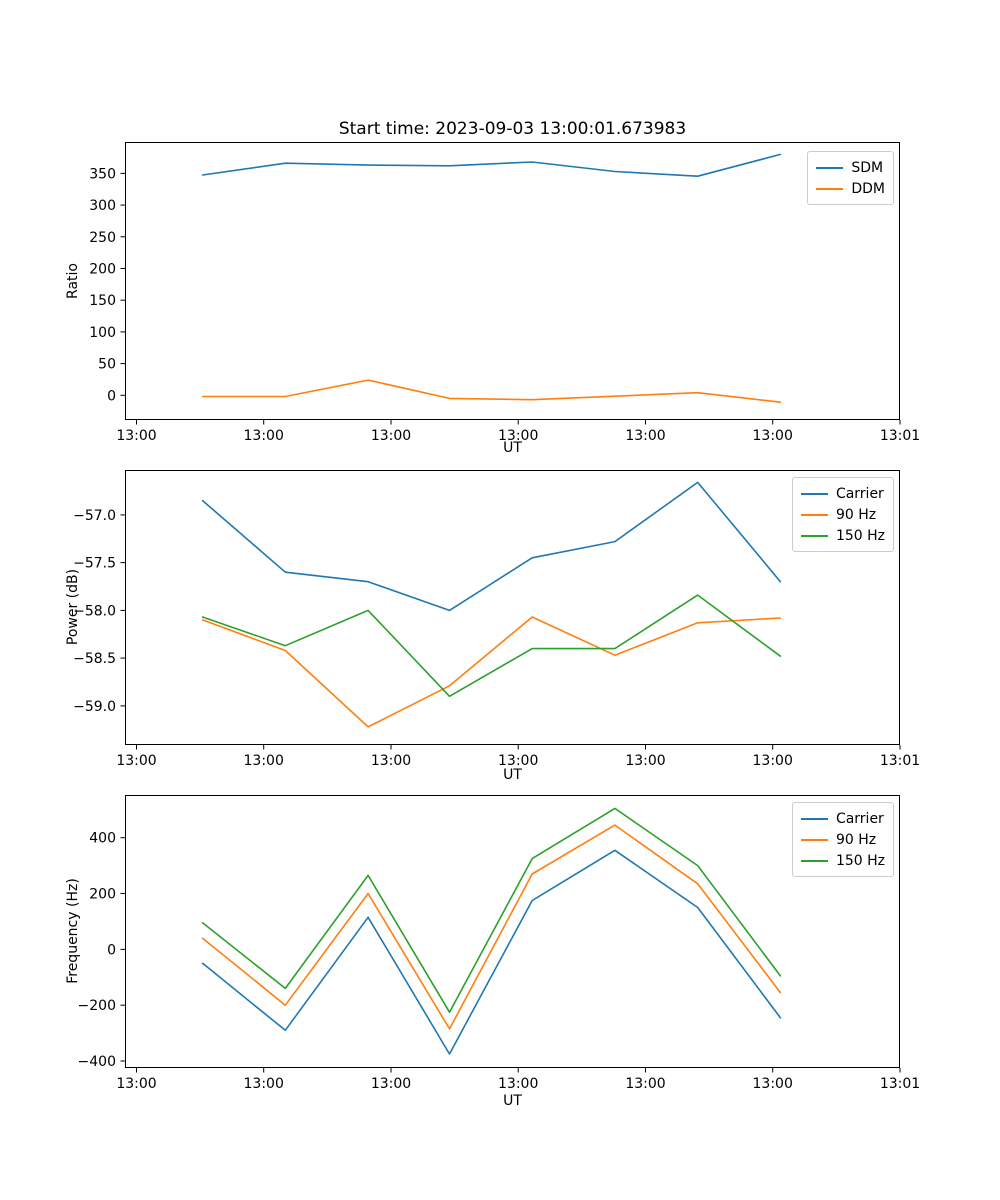  Describe the element at coordinates (850, 188) in the screenshot. I see `legend-item-ddm: DDM` at that location.